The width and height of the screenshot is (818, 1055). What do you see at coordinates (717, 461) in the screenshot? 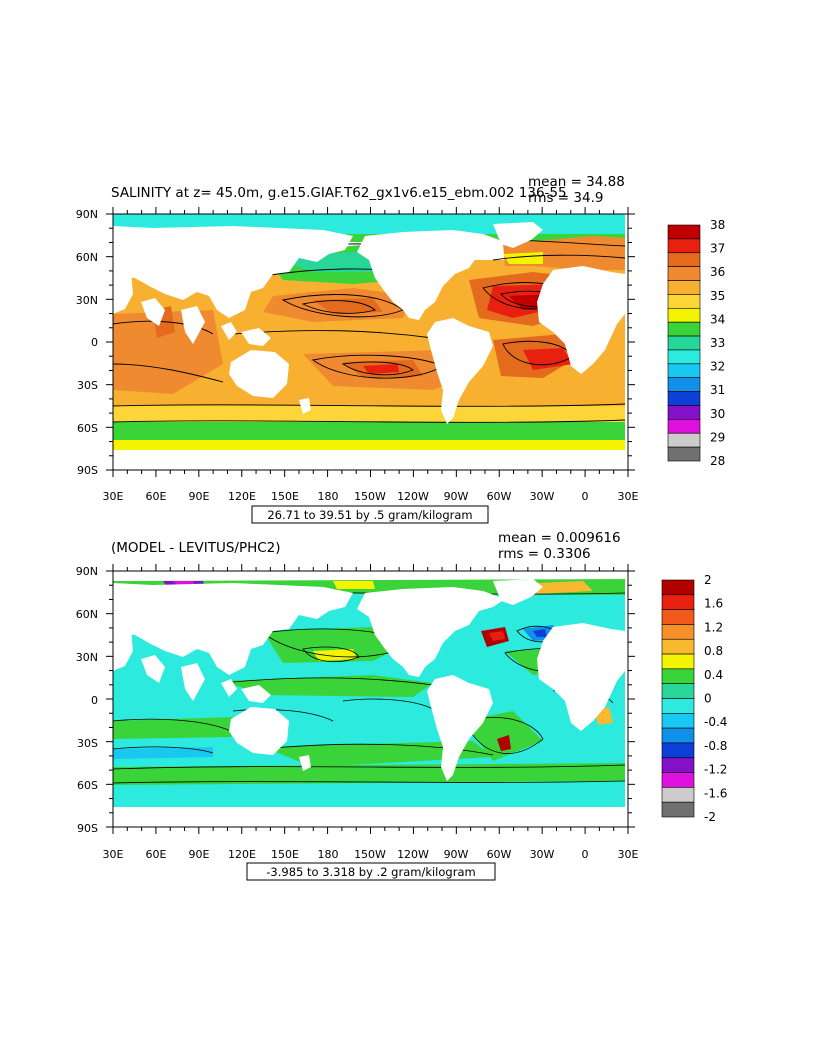
I see `colorbar-label: 28` at bounding box center [717, 461].